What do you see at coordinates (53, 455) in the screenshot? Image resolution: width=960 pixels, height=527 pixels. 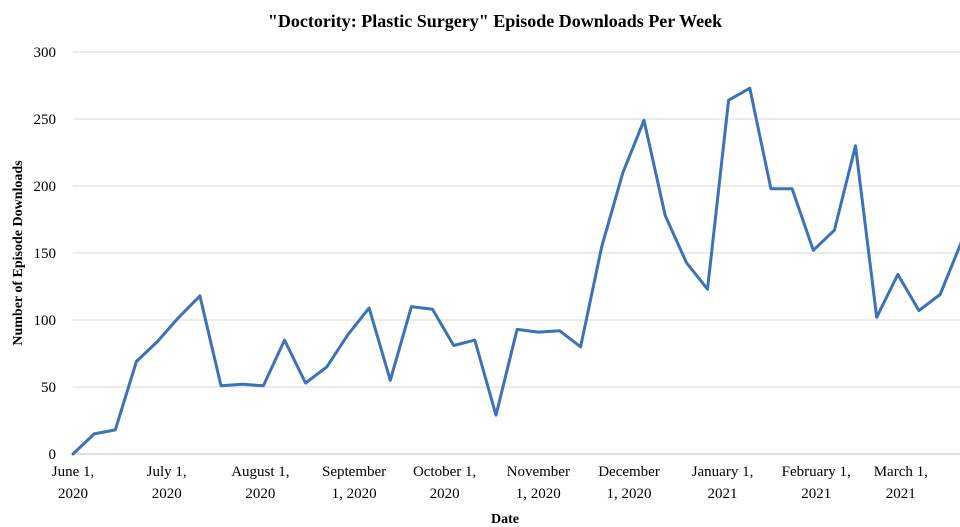 I see `y-tick-label: 0` at bounding box center [53, 455].